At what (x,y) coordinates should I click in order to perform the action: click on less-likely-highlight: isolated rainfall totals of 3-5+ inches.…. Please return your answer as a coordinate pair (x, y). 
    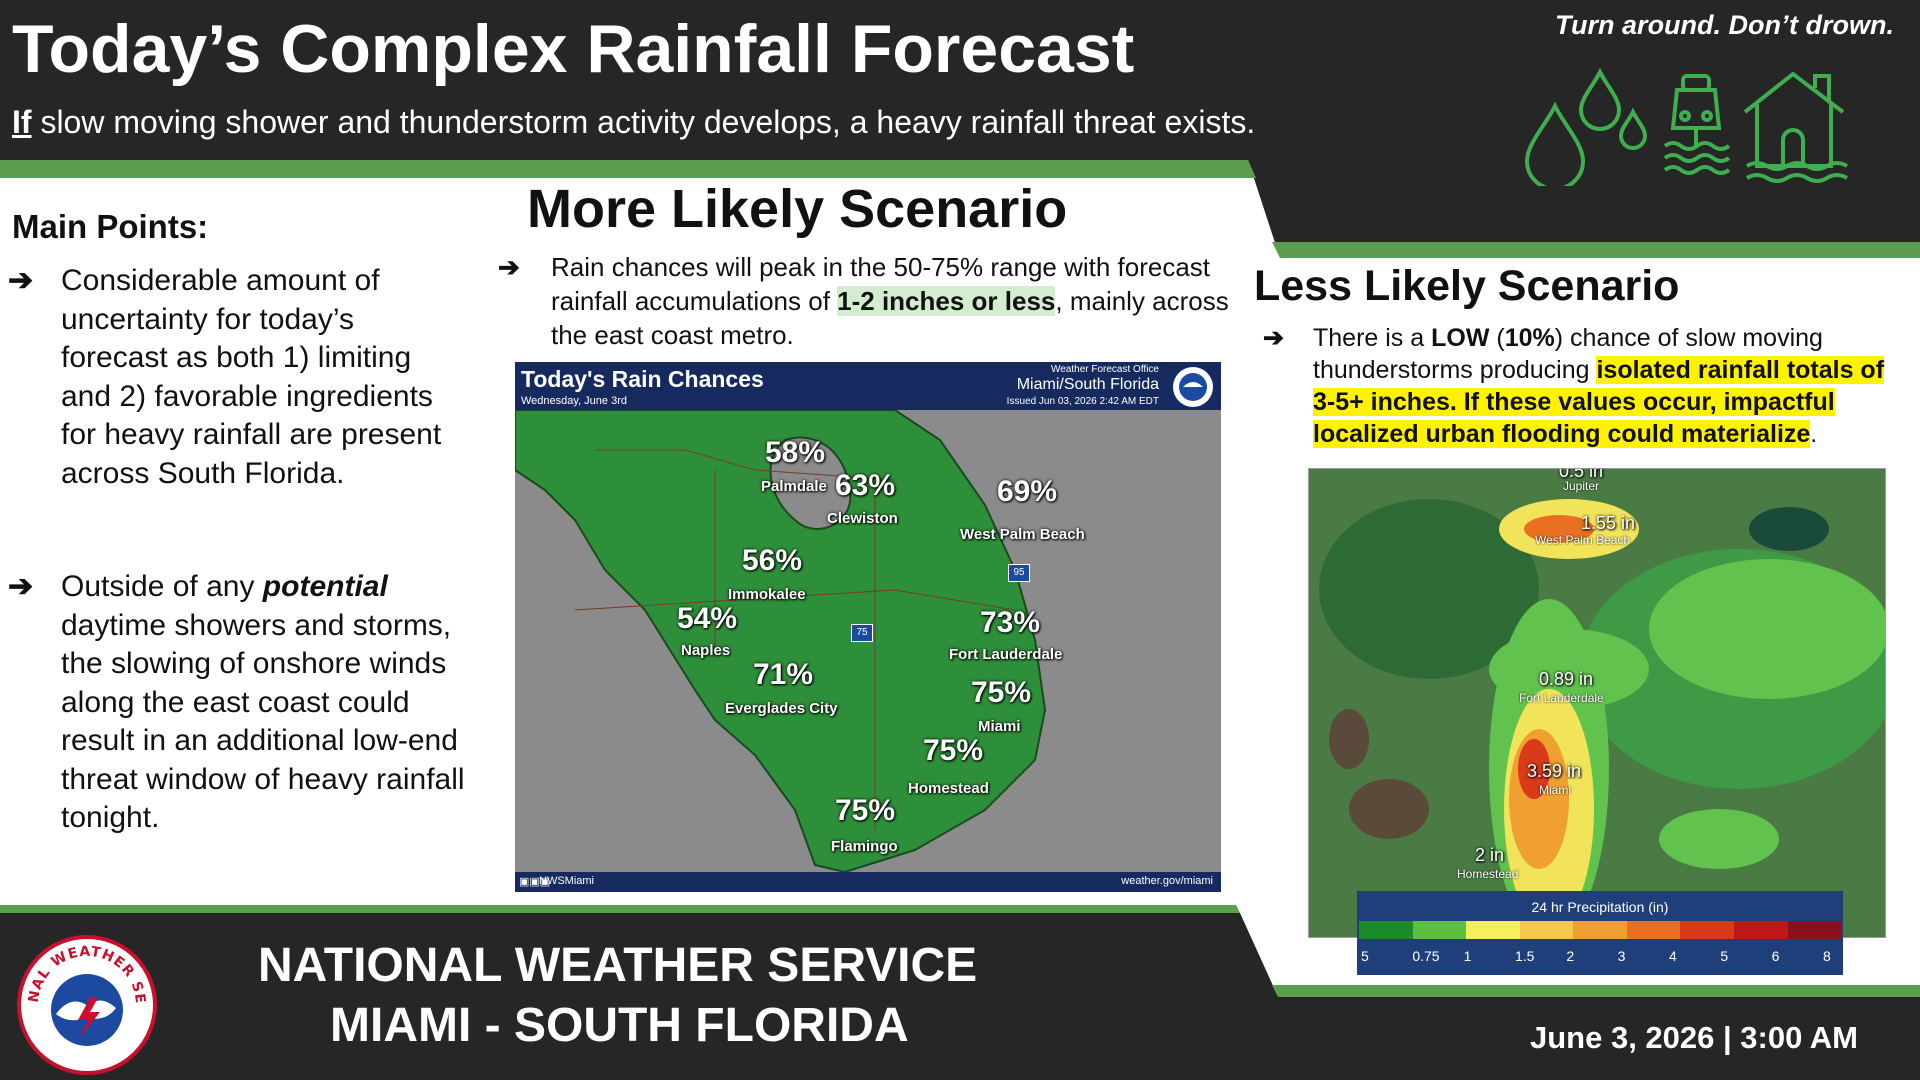
    Looking at the image, I should click on (1599, 402).